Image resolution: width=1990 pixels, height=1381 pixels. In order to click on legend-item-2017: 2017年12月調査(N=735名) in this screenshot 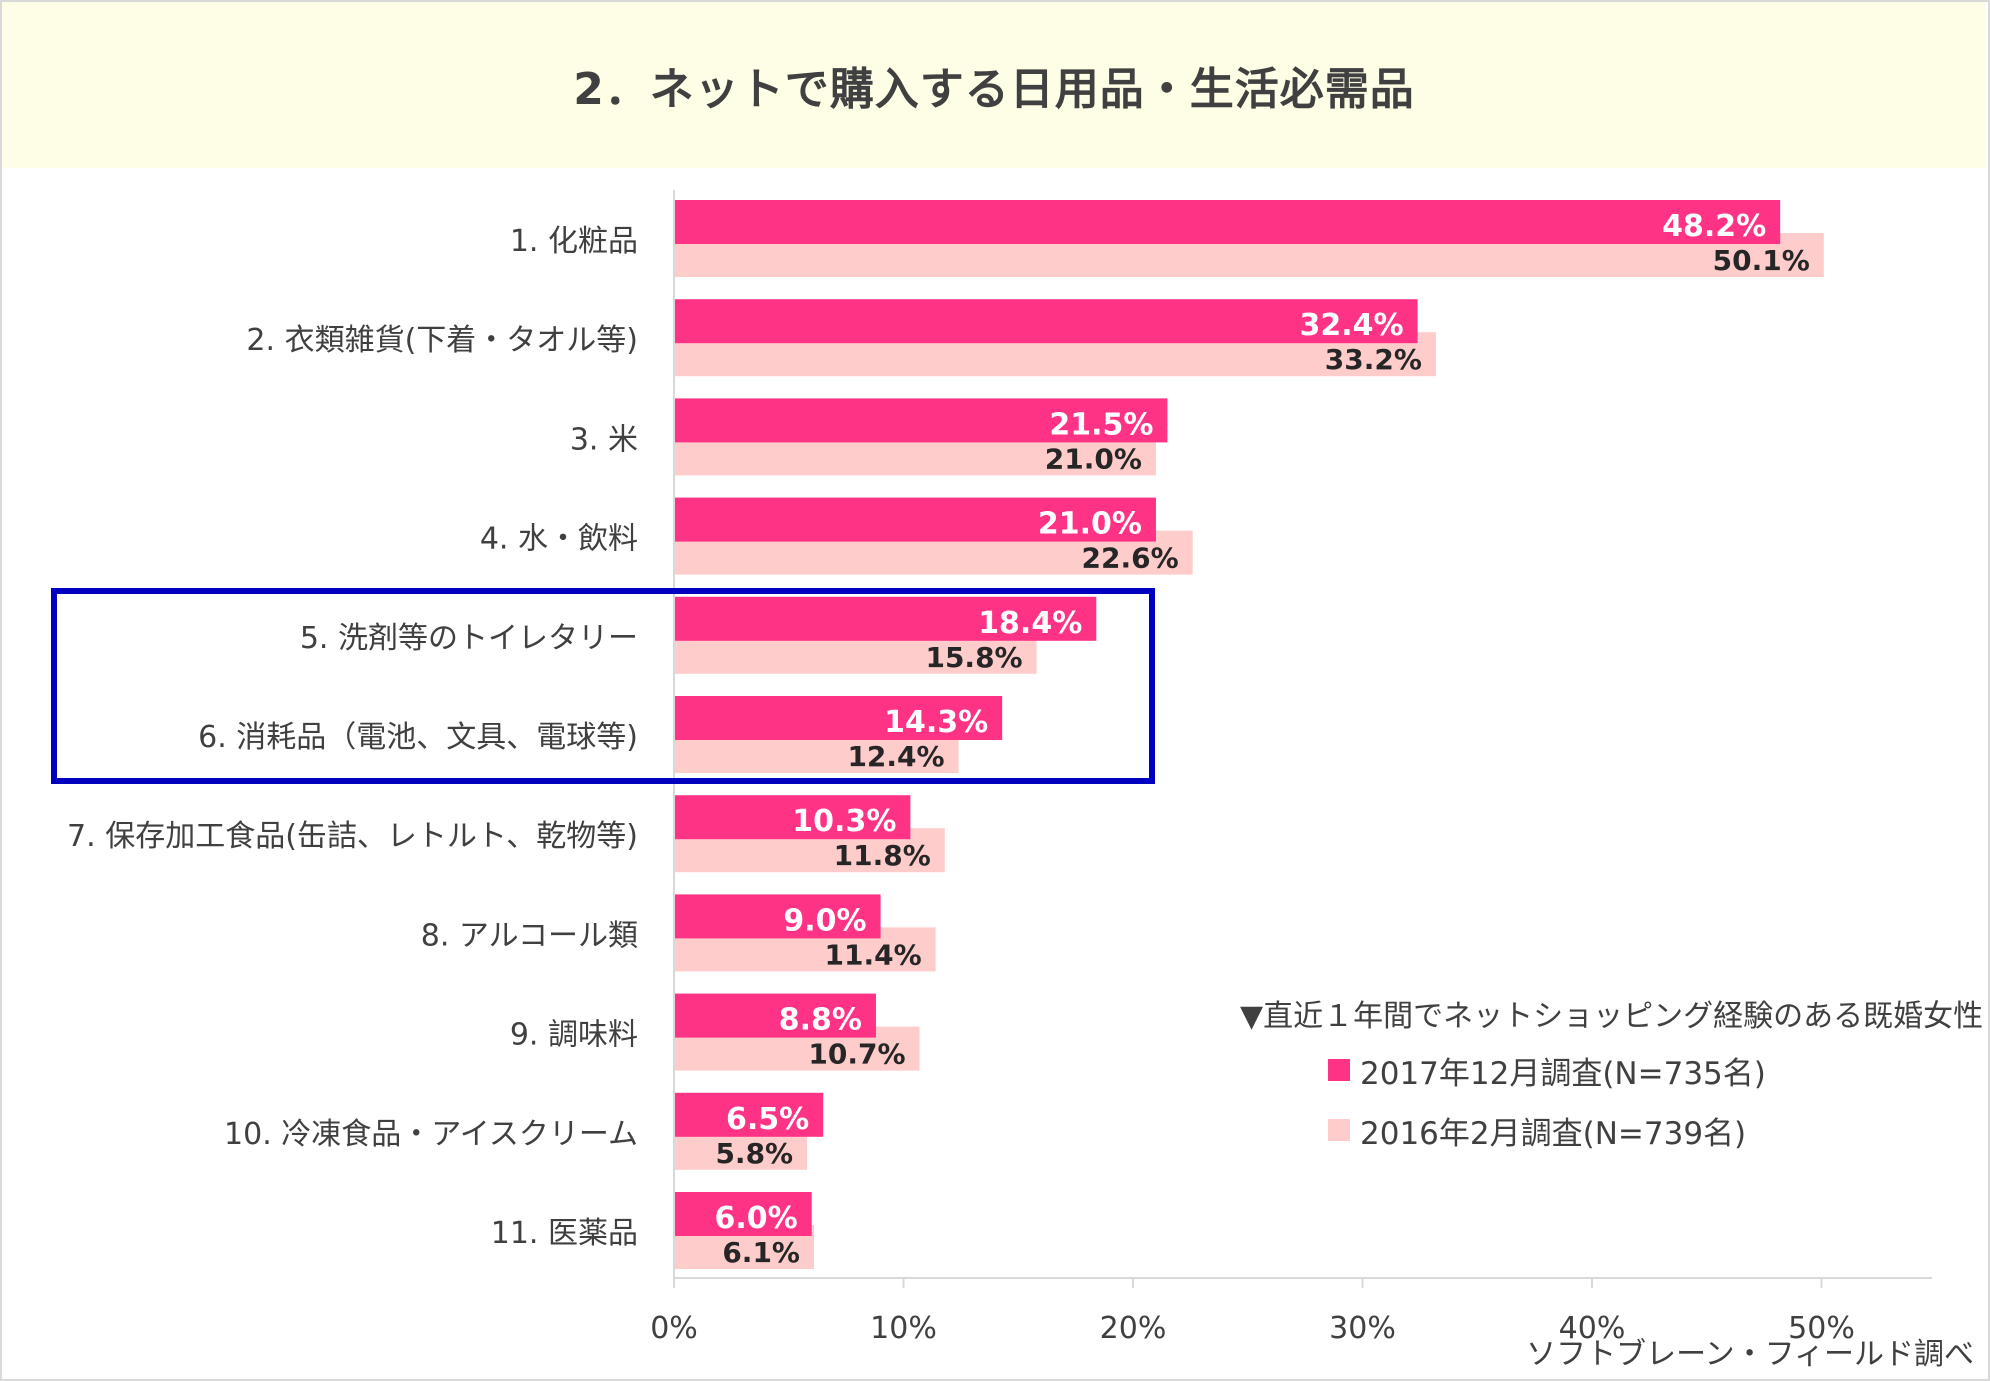, I will do `click(1654, 1070)`.